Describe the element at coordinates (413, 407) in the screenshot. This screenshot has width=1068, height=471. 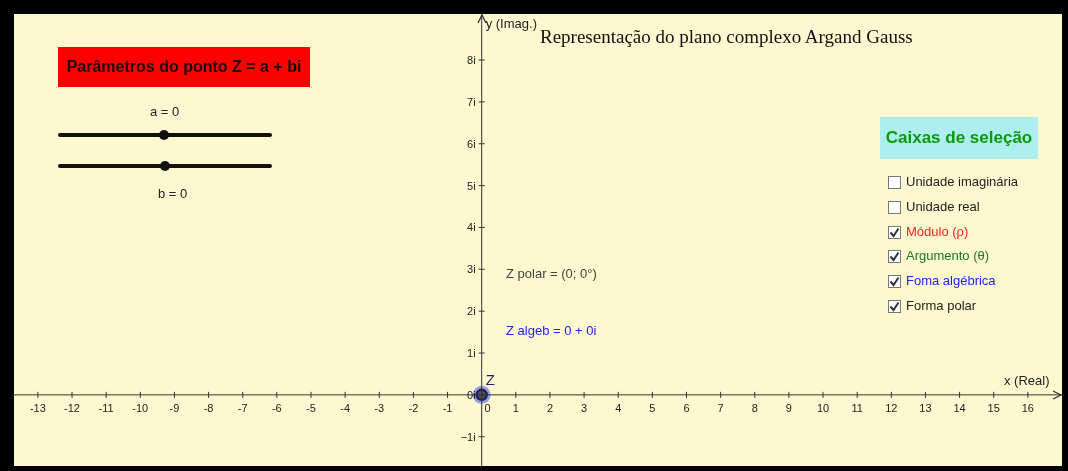
I see `x-tick-label: -2` at that location.